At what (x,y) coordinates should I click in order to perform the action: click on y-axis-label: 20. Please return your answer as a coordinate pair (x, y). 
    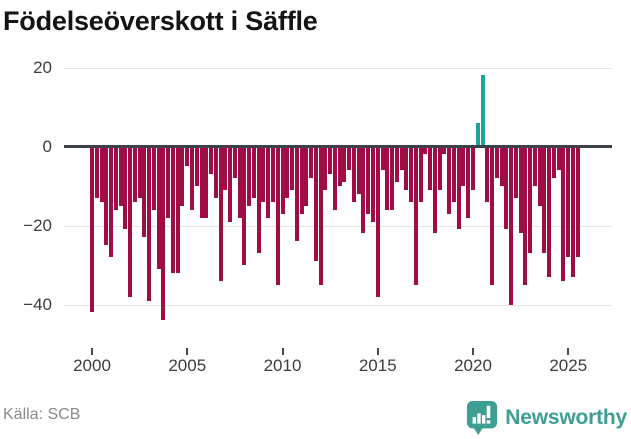
    Looking at the image, I should click on (42, 67).